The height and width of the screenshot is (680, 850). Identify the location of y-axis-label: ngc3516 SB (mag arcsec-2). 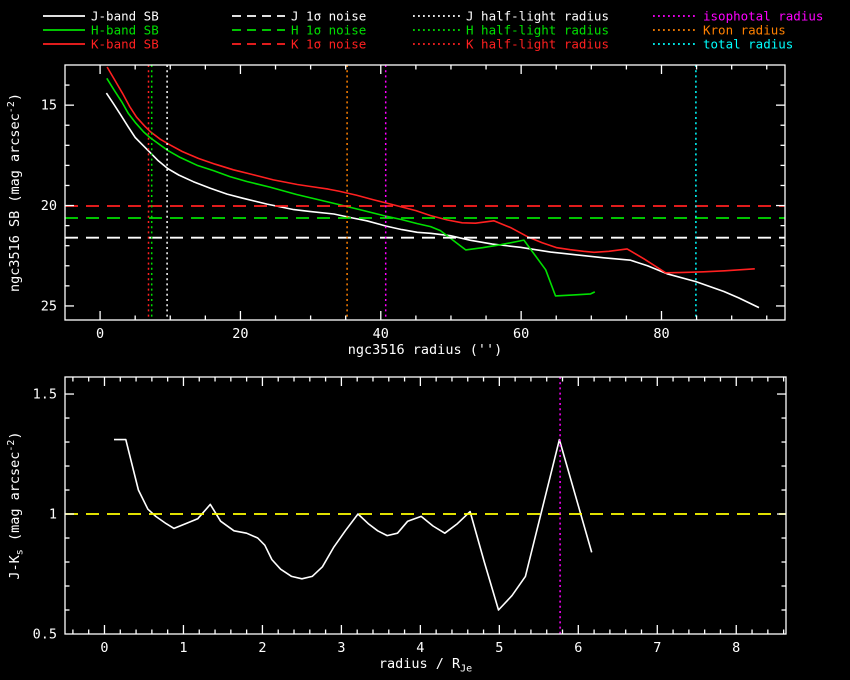
(14, 192).